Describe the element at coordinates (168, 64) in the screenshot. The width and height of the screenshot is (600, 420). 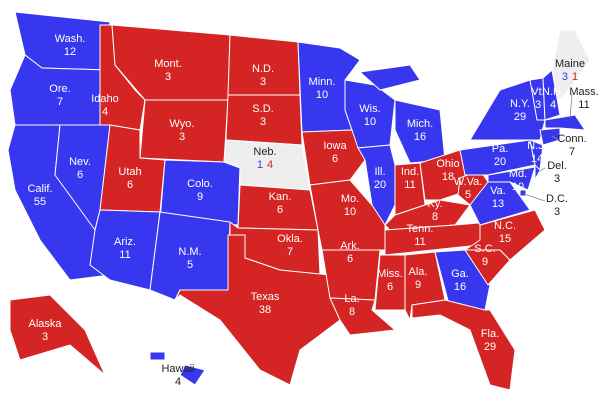
I see `state-name: Mont.` at that location.